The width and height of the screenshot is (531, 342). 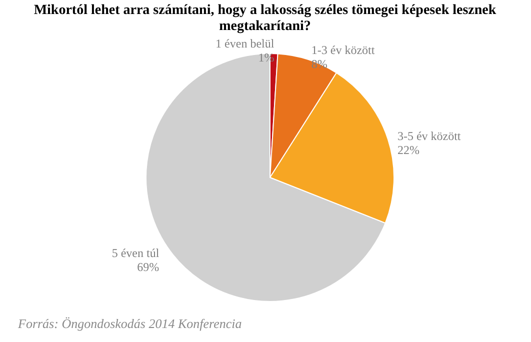 I want to click on data-label: 69%, so click(x=148, y=267).